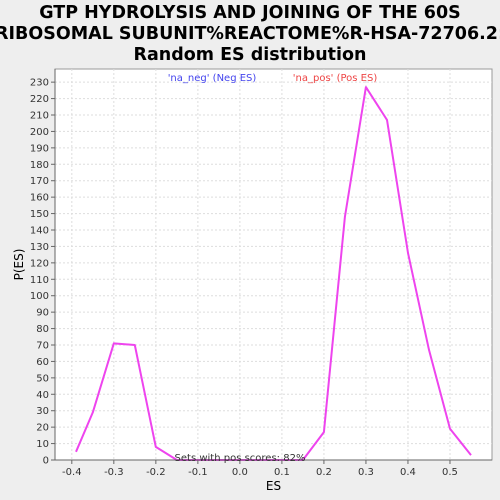 This screenshot has height=500, width=500. I want to click on y-tick-label: 180, so click(39, 165).